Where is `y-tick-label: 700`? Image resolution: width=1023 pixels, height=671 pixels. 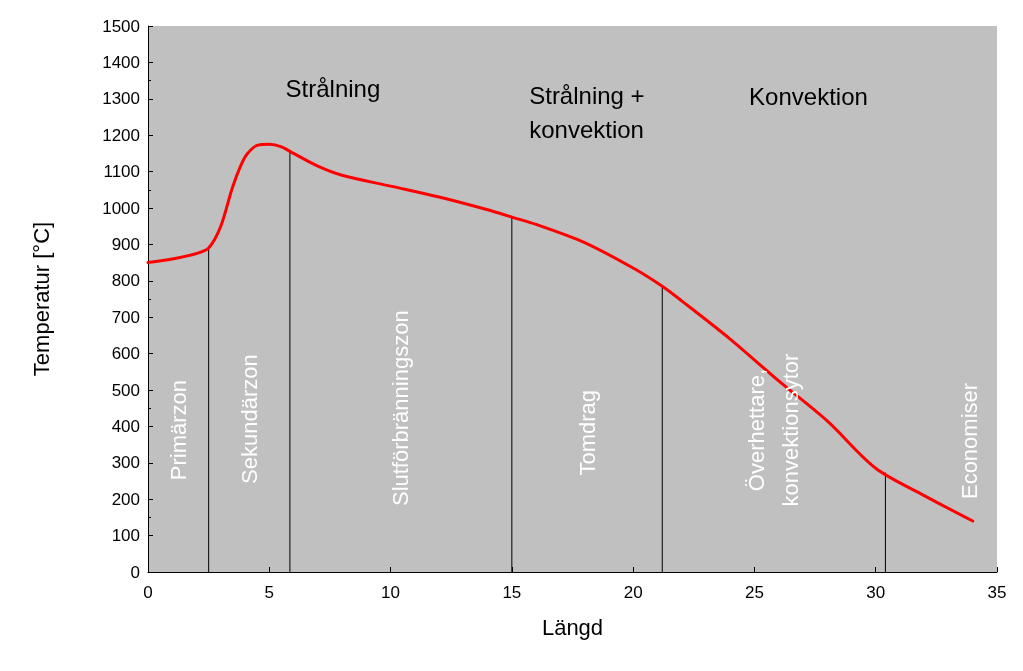
y-tick-label: 700 is located at coordinates (125, 317).